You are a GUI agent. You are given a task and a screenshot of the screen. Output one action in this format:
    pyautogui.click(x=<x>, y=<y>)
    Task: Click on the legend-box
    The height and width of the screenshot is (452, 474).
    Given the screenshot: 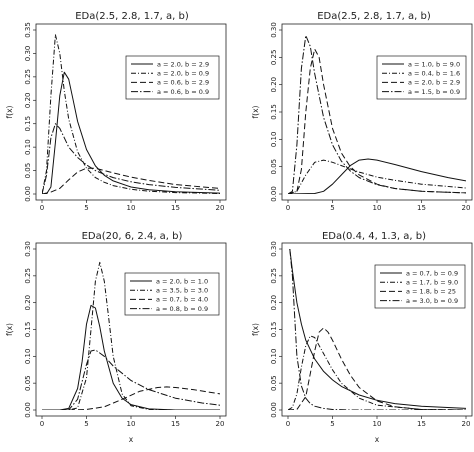 What is the action you would take?
    pyautogui.click(x=172, y=294)
    